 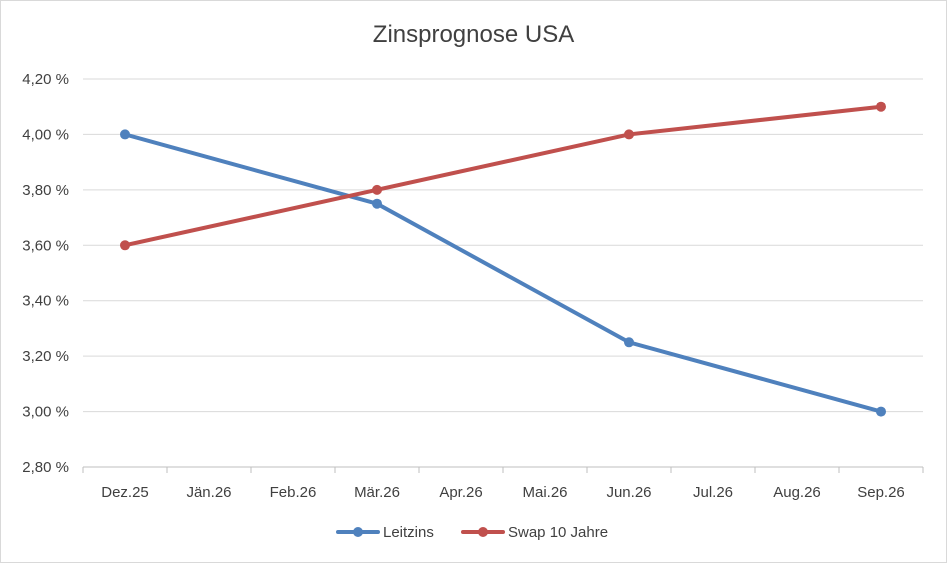 I want to click on x-tick-label: Apr.26, so click(x=460, y=492).